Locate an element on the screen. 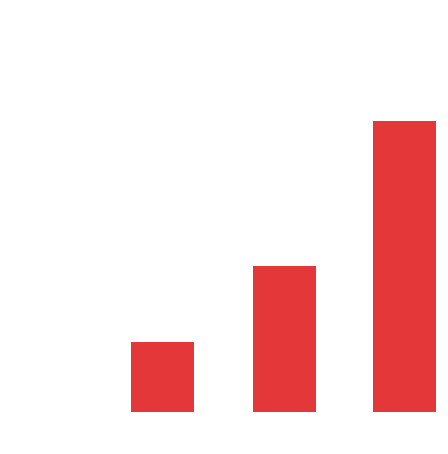  bar-tall is located at coordinates (404, 266).